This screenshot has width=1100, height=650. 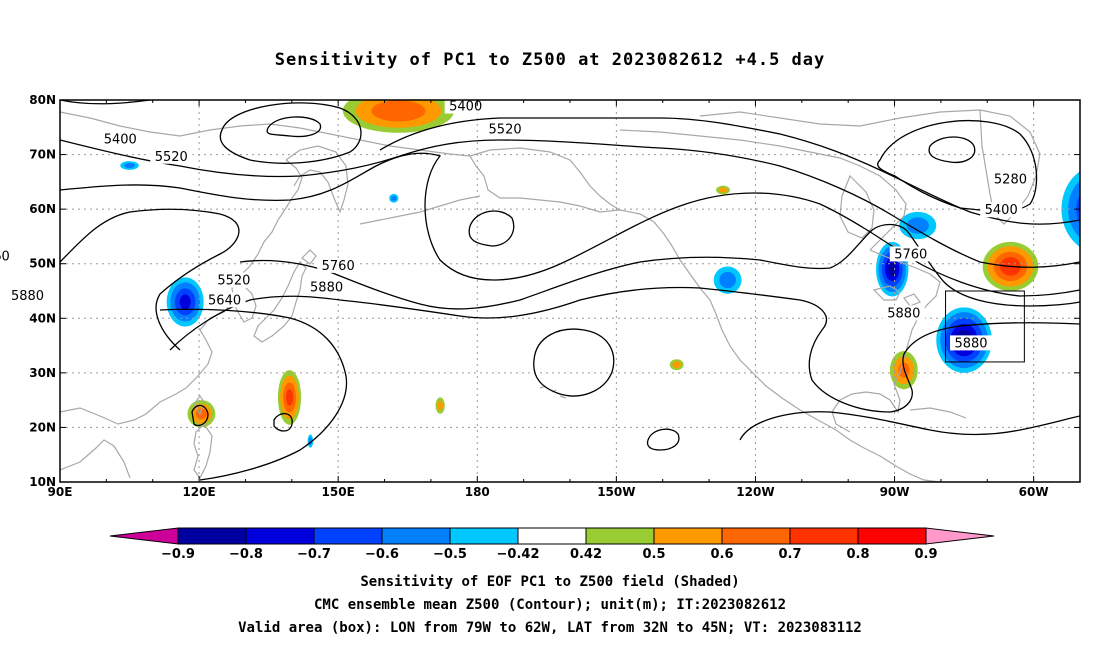 What do you see at coordinates (840, 118) in the screenshot?
I see `coastline-arctic-islands` at bounding box center [840, 118].